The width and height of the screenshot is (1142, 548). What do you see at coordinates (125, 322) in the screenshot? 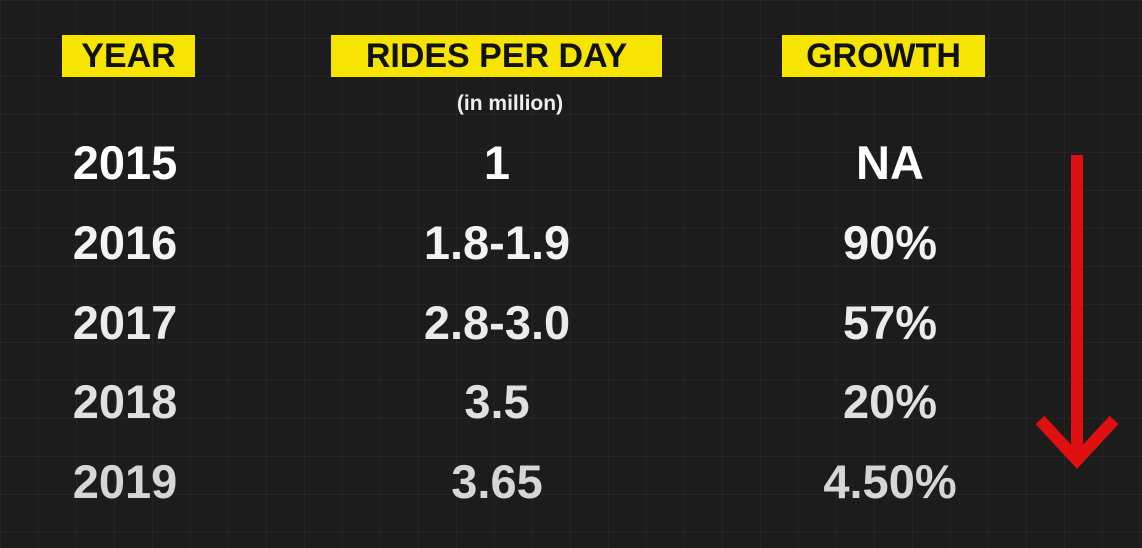
I see `year-cell: 2017` at bounding box center [125, 322].